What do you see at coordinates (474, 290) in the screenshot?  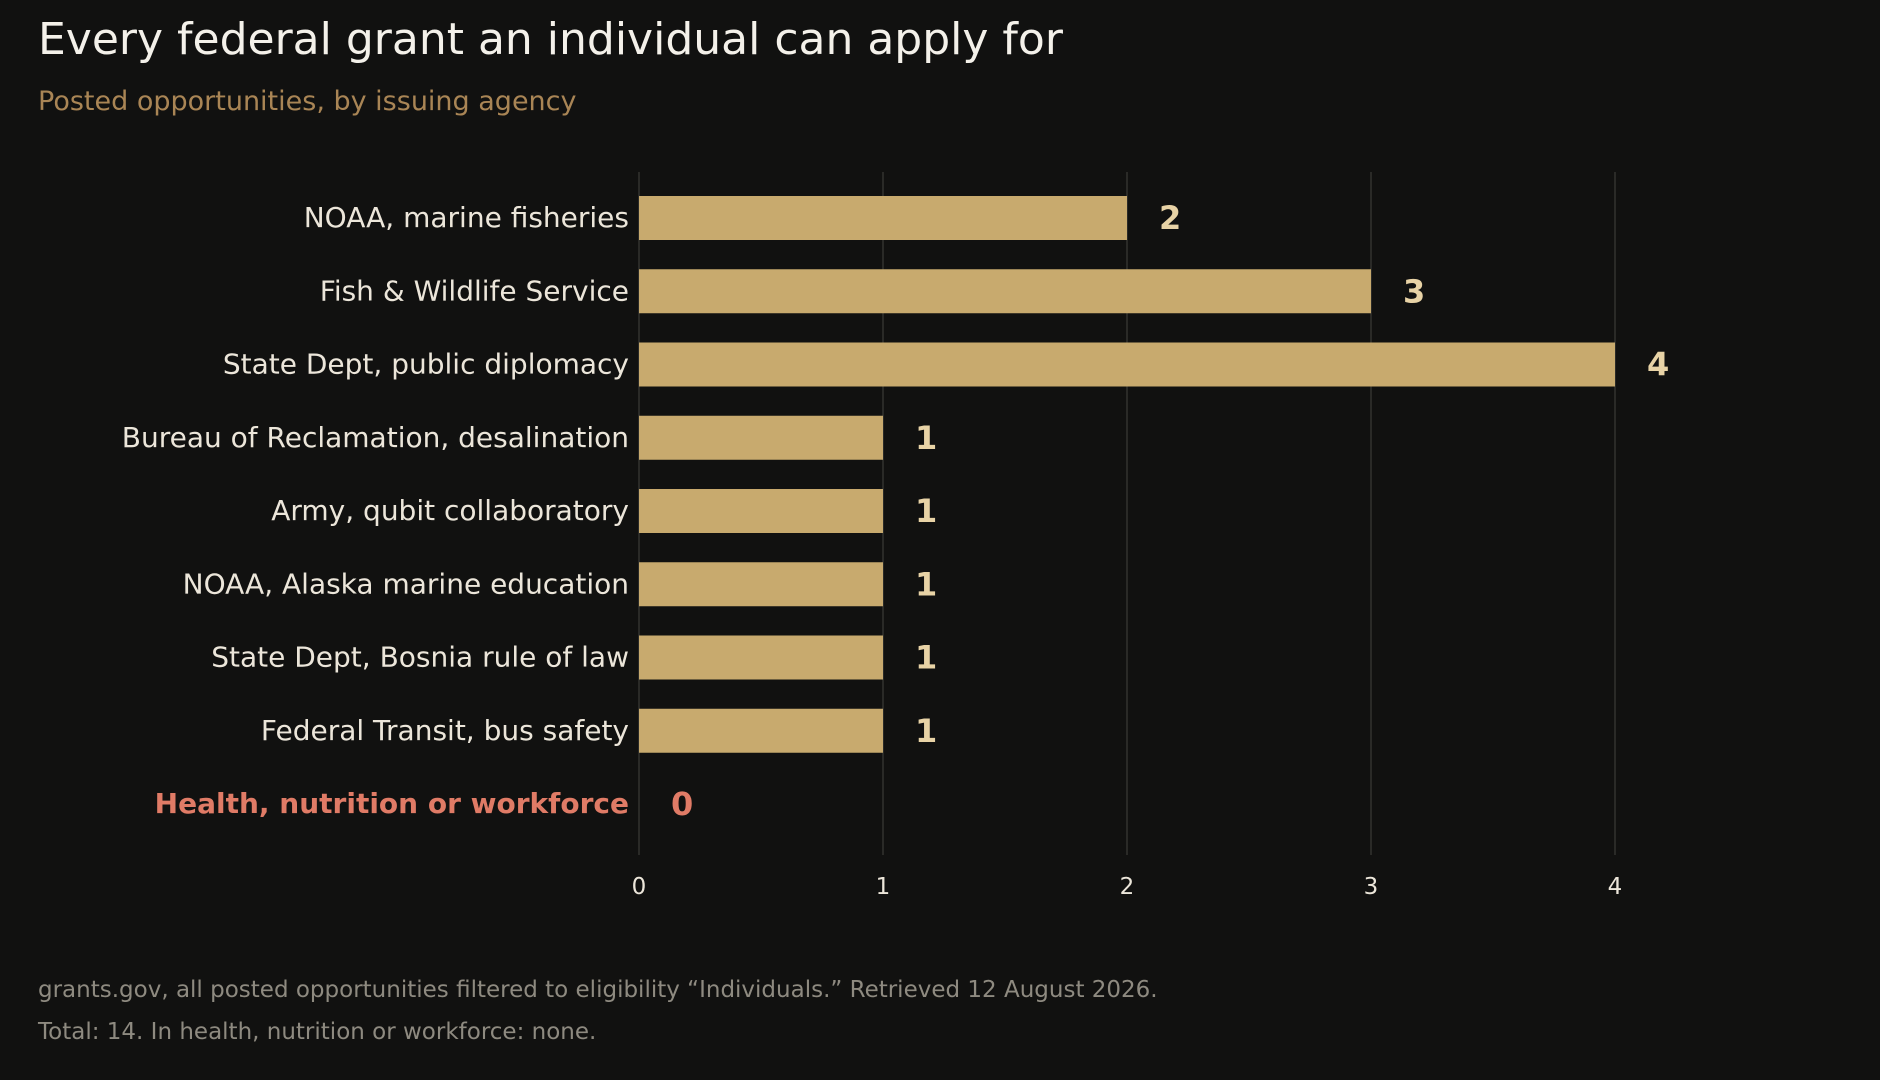 I see `category-label: Fish & Wildlife Service` at bounding box center [474, 290].